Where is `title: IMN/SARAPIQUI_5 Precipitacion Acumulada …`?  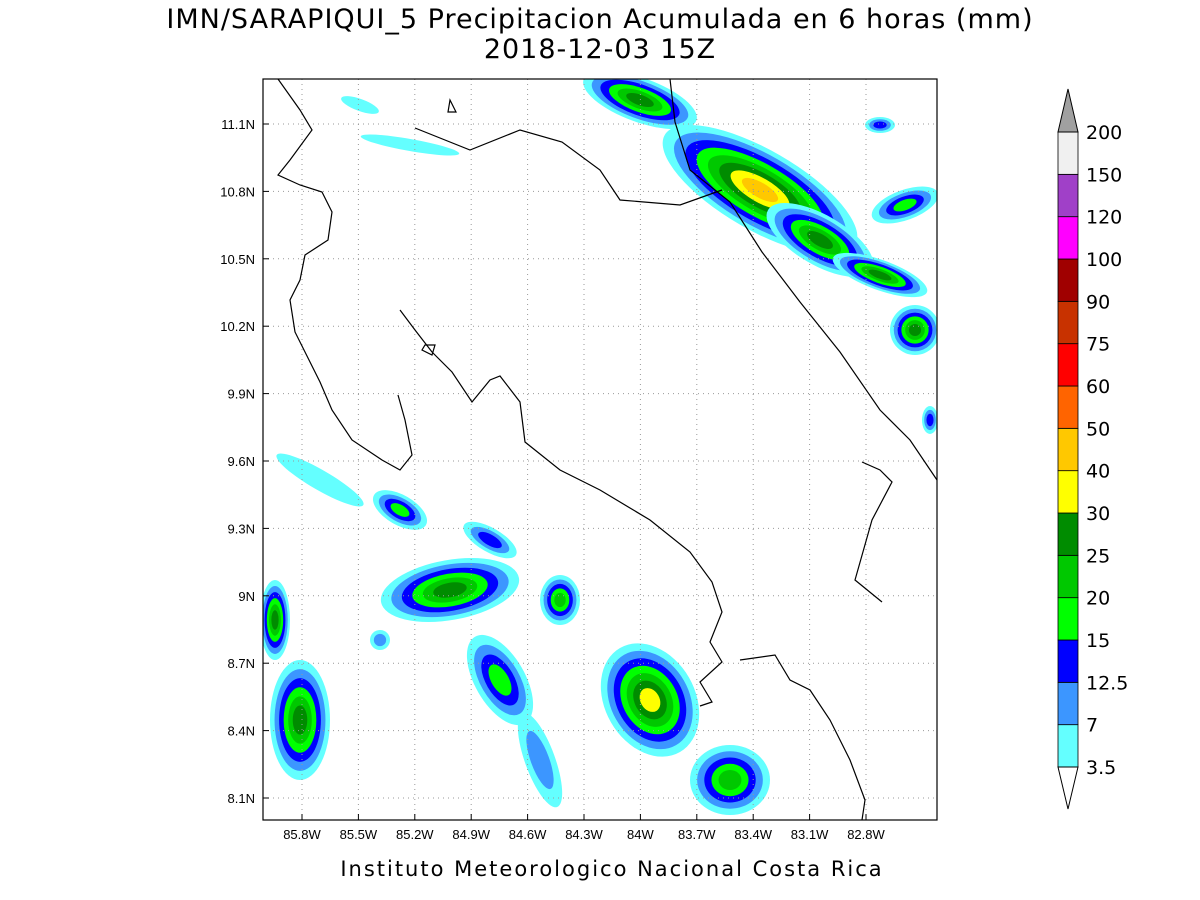
title: IMN/SARAPIQUI_5 Precipitacion Acumulada … is located at coordinates (599, 19).